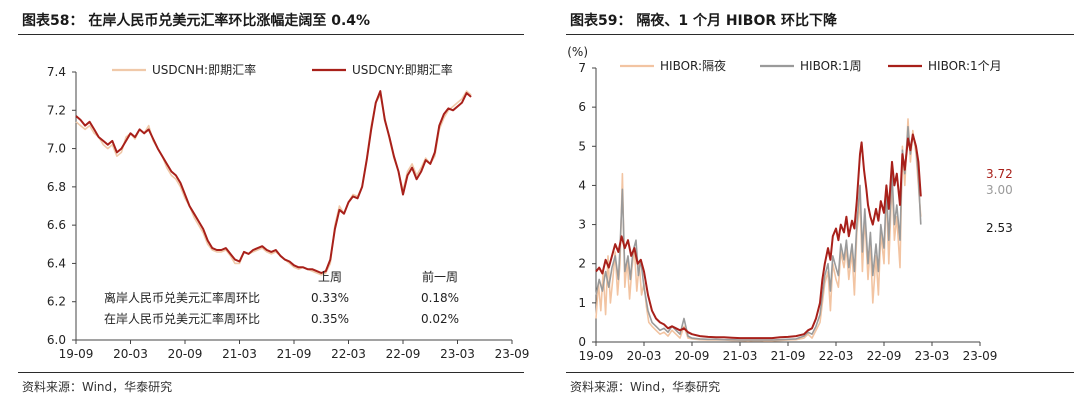 This screenshot has width=1080, height=402. Describe the element at coordinates (582, 303) in the screenshot. I see `y-tick-label: 1` at that location.